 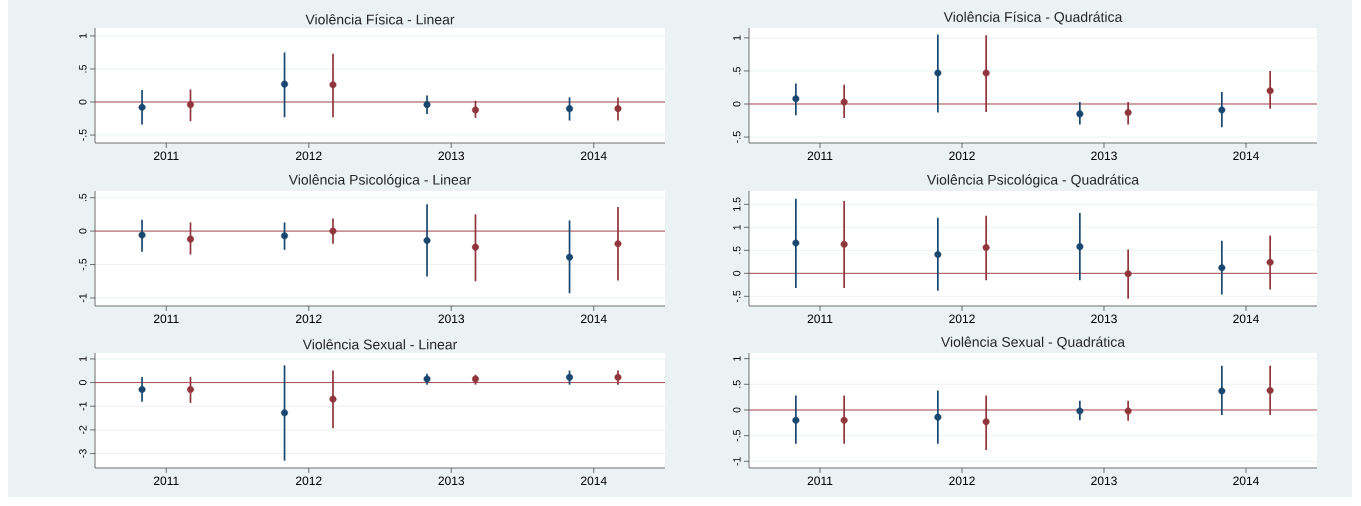 What do you see at coordinates (380, 19) in the screenshot?
I see `chart-title: Violência Física - Linear` at bounding box center [380, 19].